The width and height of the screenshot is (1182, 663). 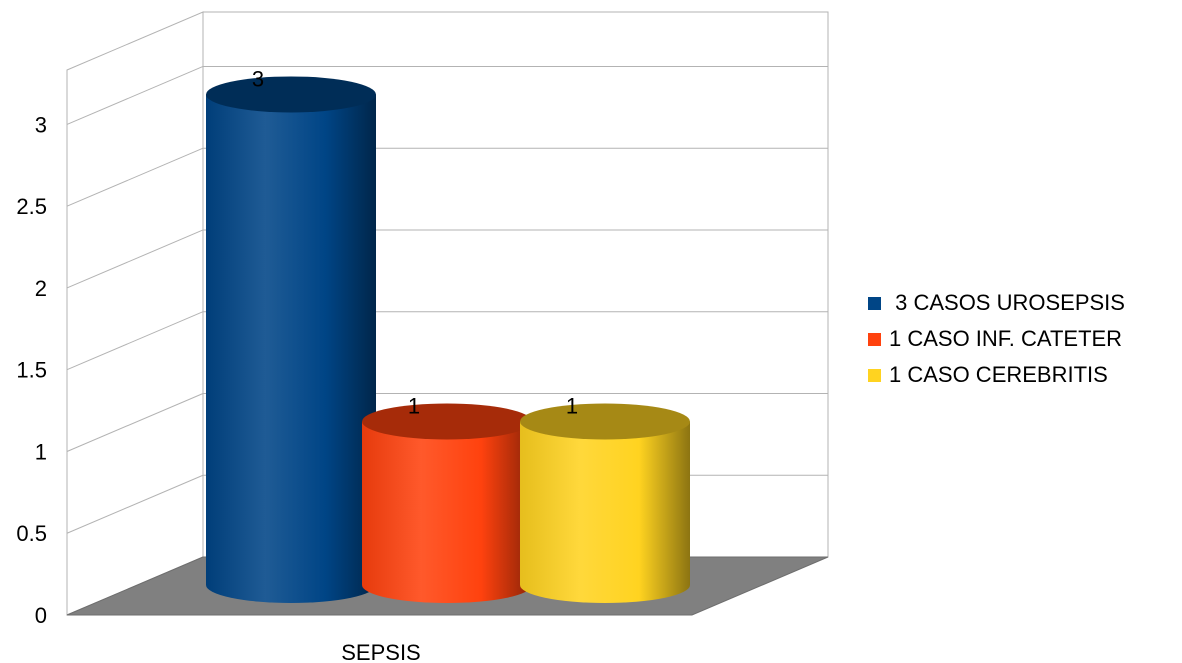 I want to click on y-tick-label: 0, so click(x=41, y=615).